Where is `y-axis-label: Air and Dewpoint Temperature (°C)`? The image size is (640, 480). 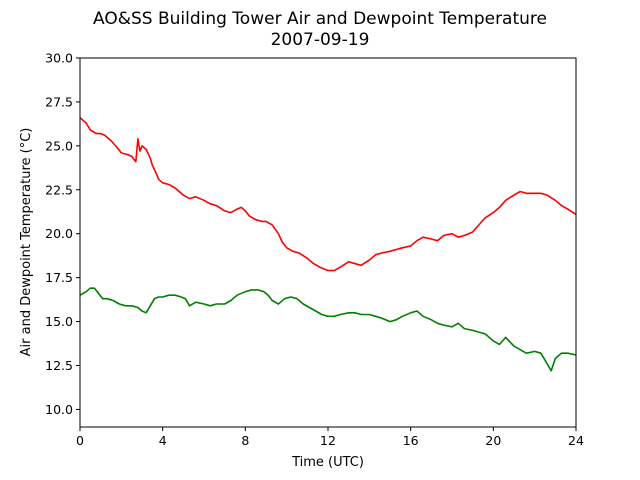
y-axis-label: Air and Dewpoint Temperature (°C) is located at coordinates (26, 242).